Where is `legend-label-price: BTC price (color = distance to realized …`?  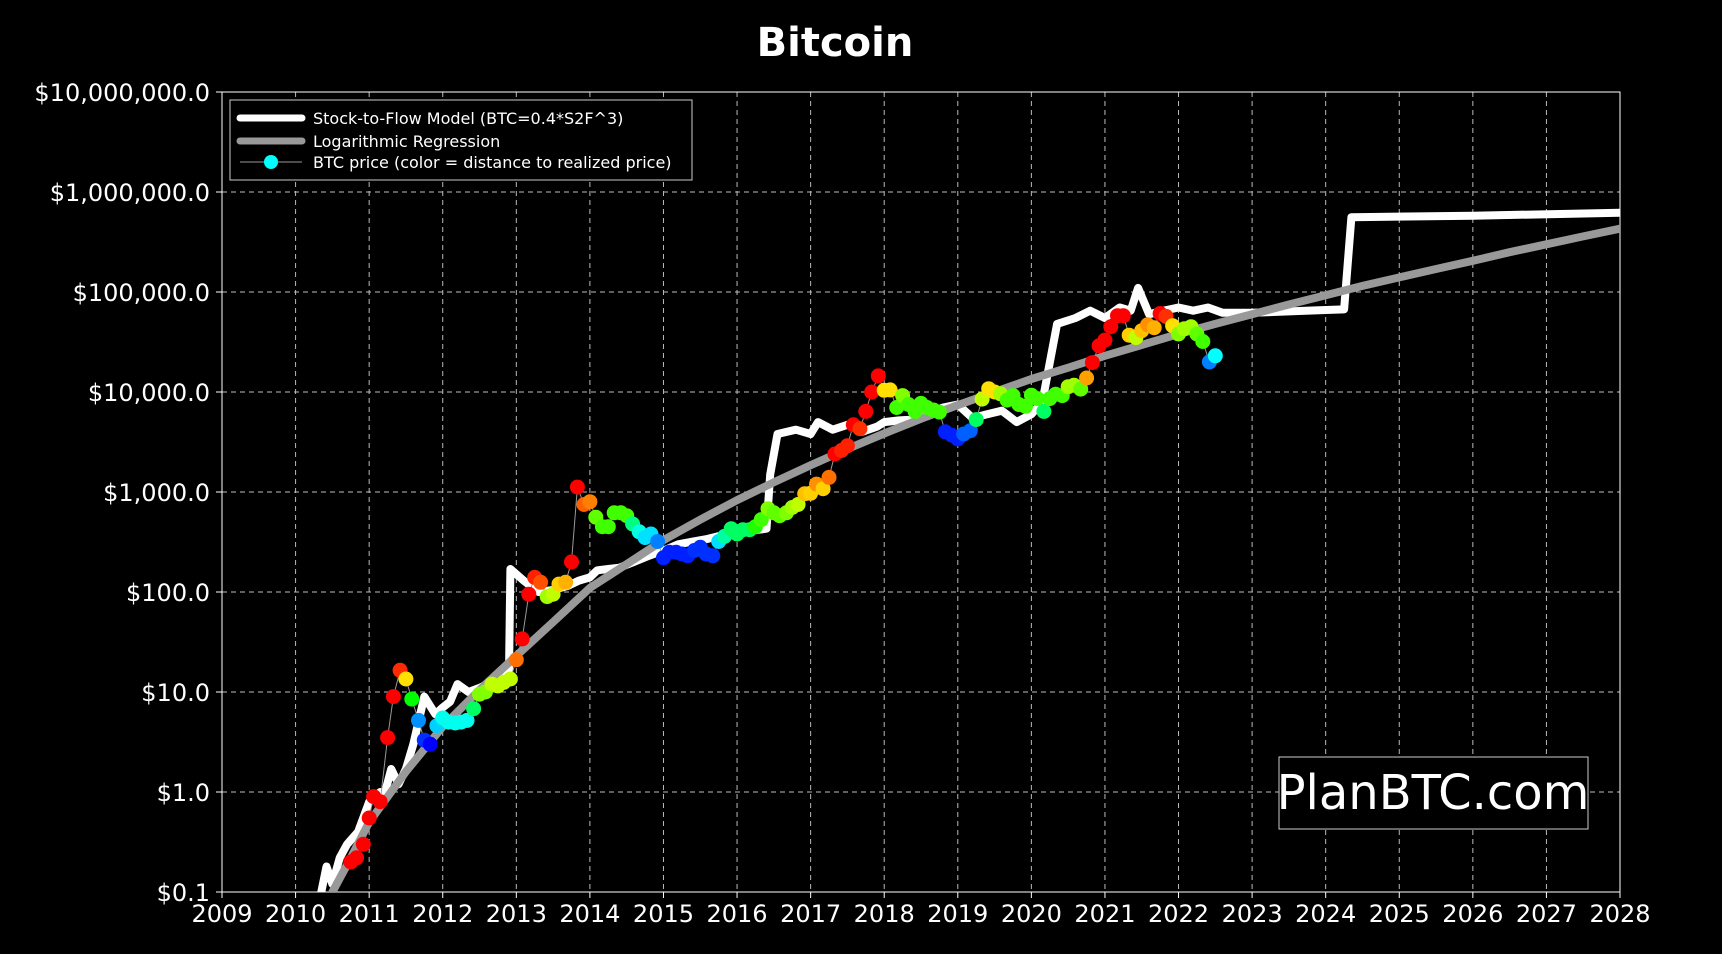
legend-label-price: BTC price (color = distance to realized … is located at coordinates (492, 162).